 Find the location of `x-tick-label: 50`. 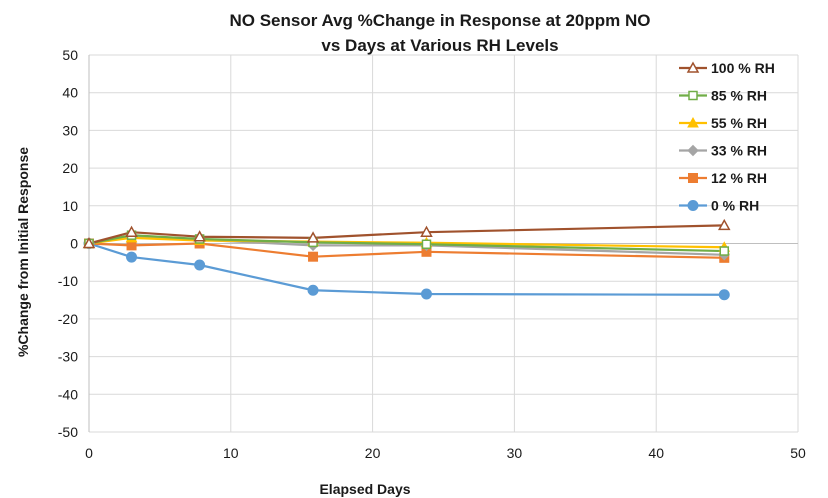

x-tick-label: 50 is located at coordinates (798, 453).